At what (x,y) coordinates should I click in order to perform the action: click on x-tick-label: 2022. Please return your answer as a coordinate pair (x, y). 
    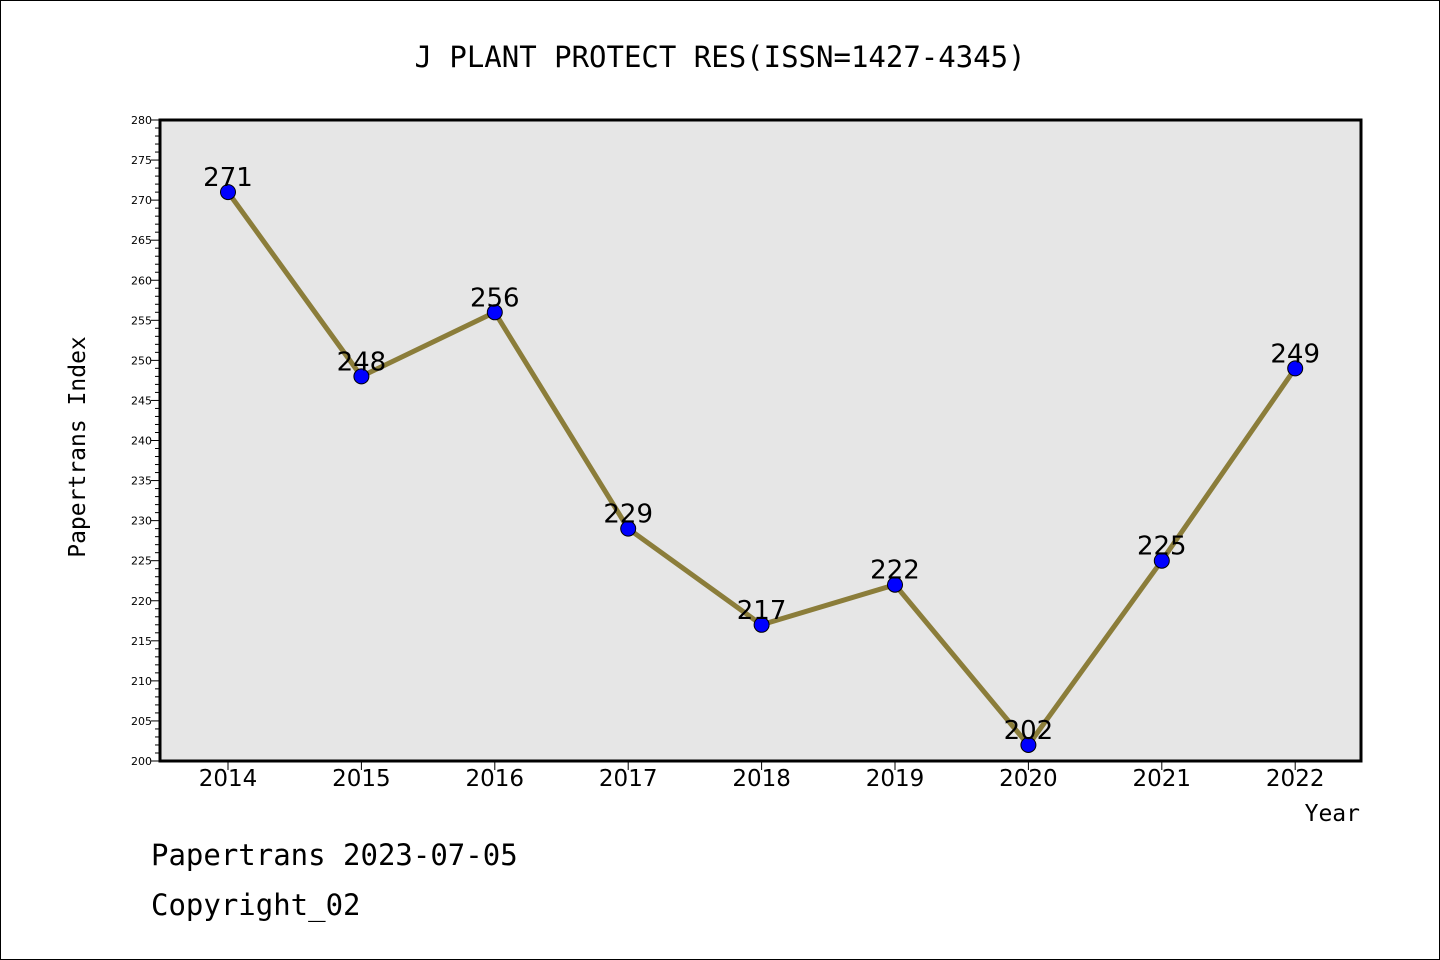
    Looking at the image, I should click on (1295, 779).